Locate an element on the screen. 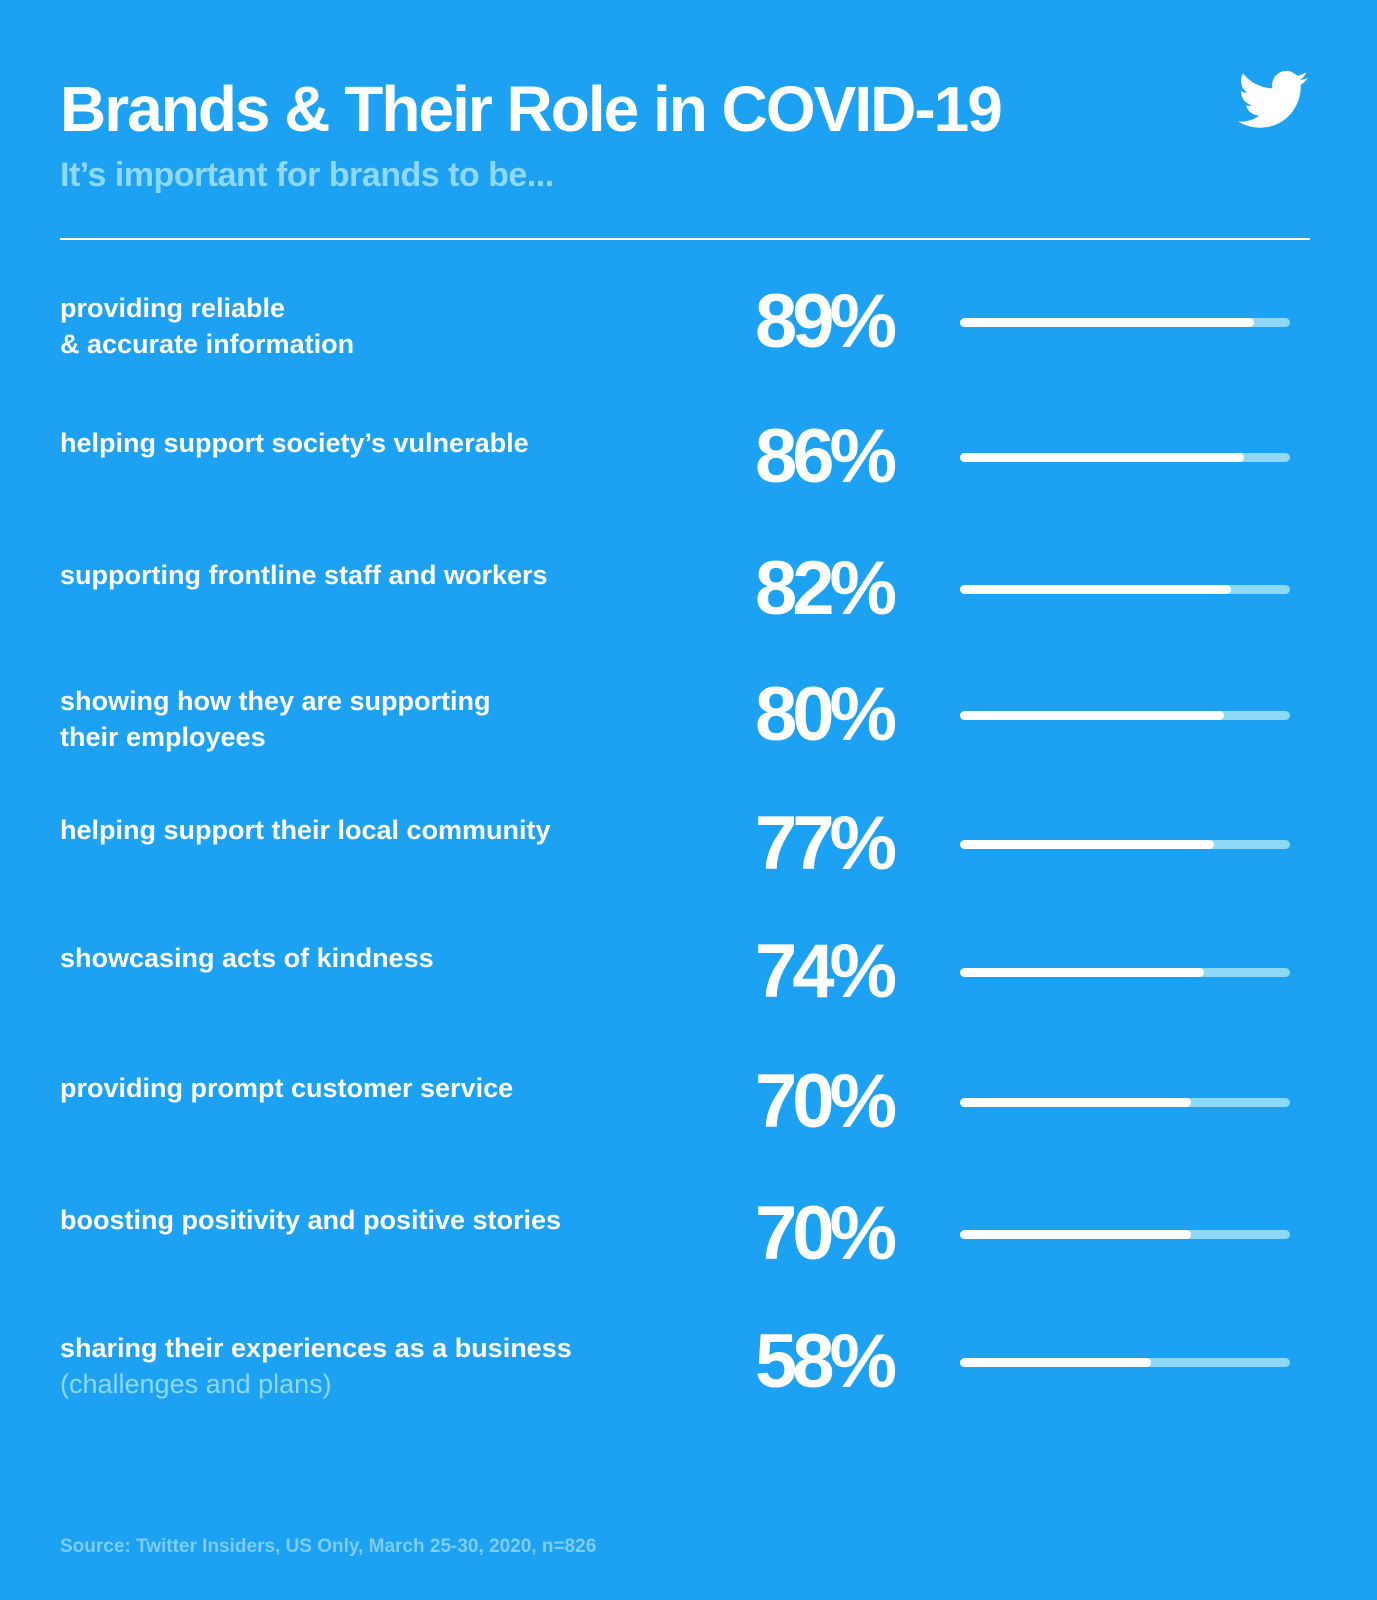 This screenshot has height=1600, width=1377. bar-label: helping support their local community is located at coordinates (370, 830).